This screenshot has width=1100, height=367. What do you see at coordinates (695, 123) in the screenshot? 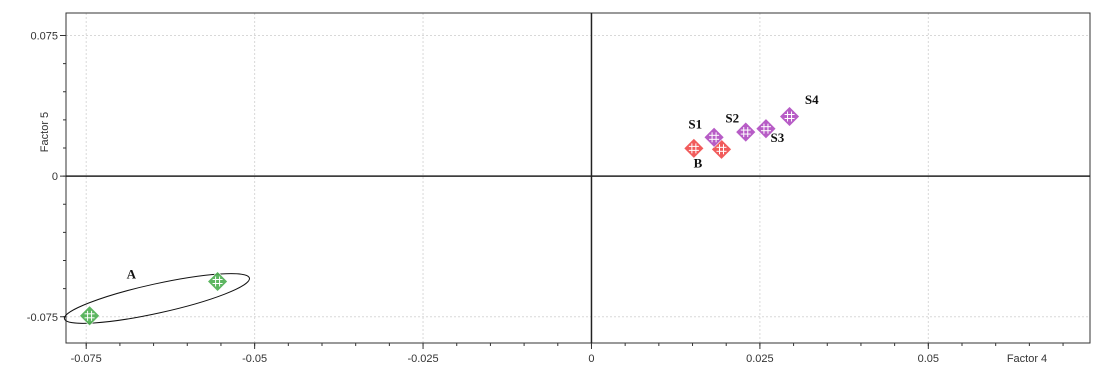
I see `point-label: S1` at bounding box center [695, 123].